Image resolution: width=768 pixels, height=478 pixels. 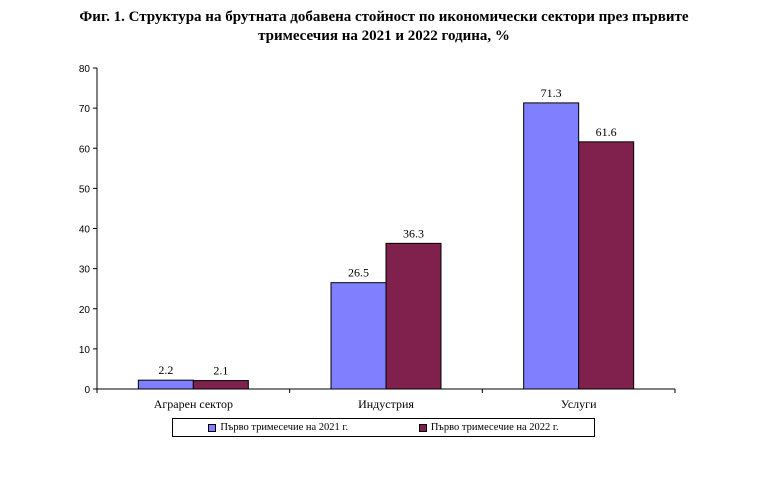 I want to click on data-label-series-1-2: 61.6, so click(x=606, y=132).